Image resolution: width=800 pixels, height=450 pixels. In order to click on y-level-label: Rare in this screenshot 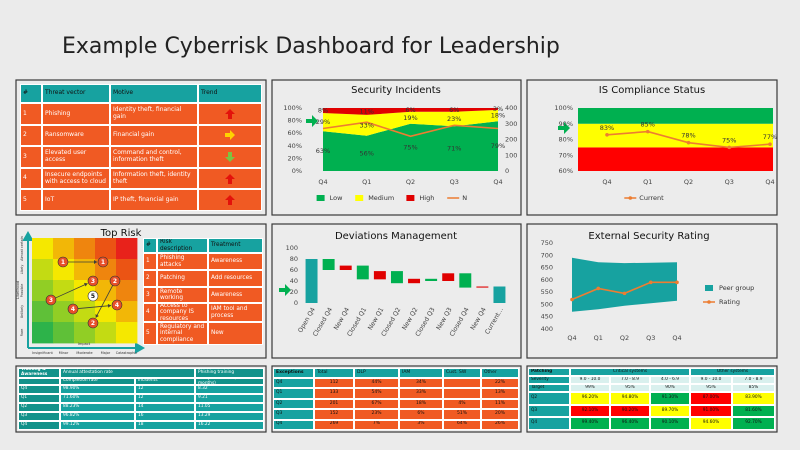, I will do `click(22, 333)`.